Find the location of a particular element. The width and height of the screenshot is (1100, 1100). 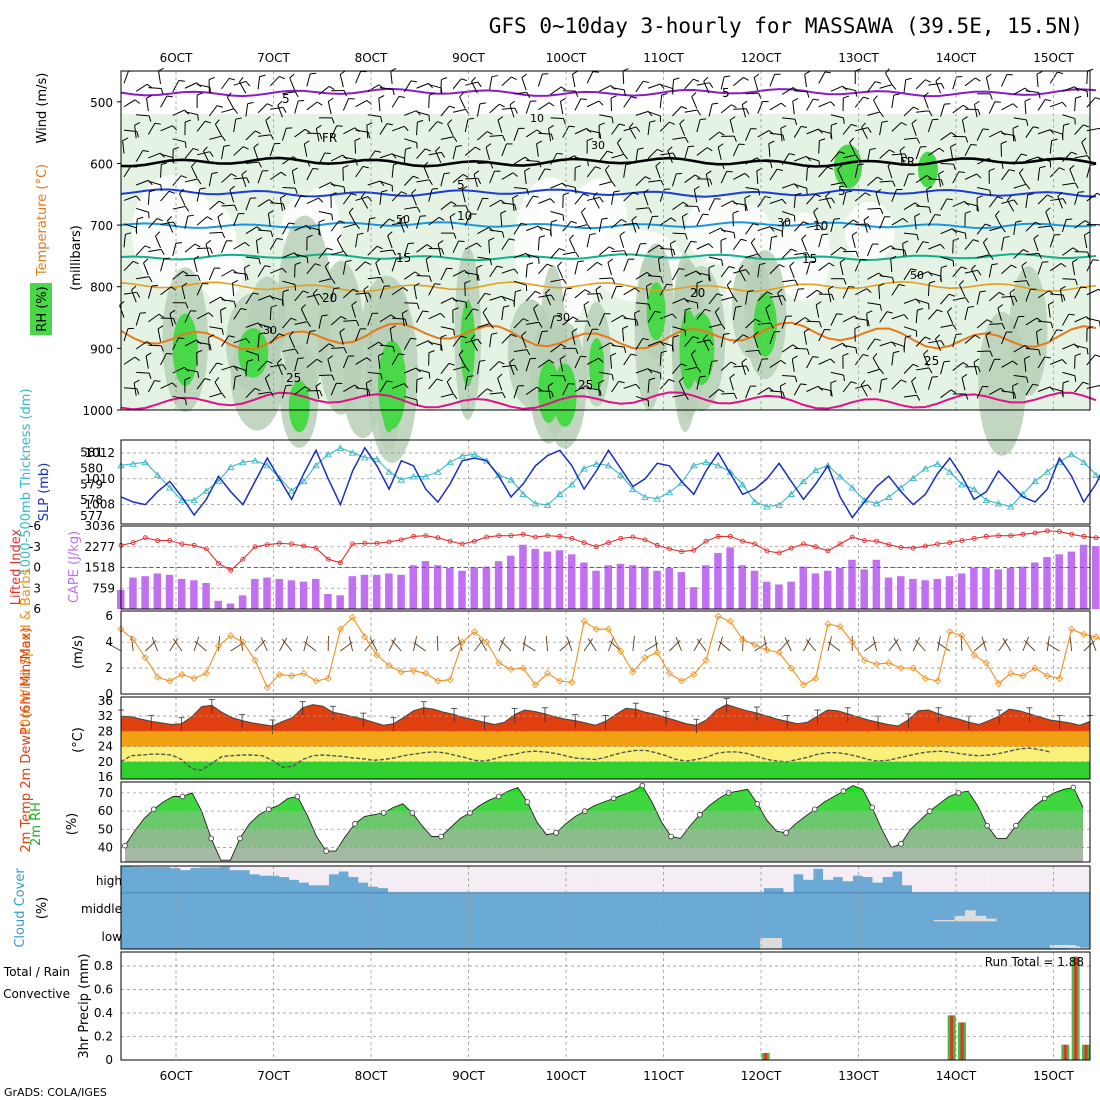

temp-tick-label: 36 is located at coordinates (105, 701).